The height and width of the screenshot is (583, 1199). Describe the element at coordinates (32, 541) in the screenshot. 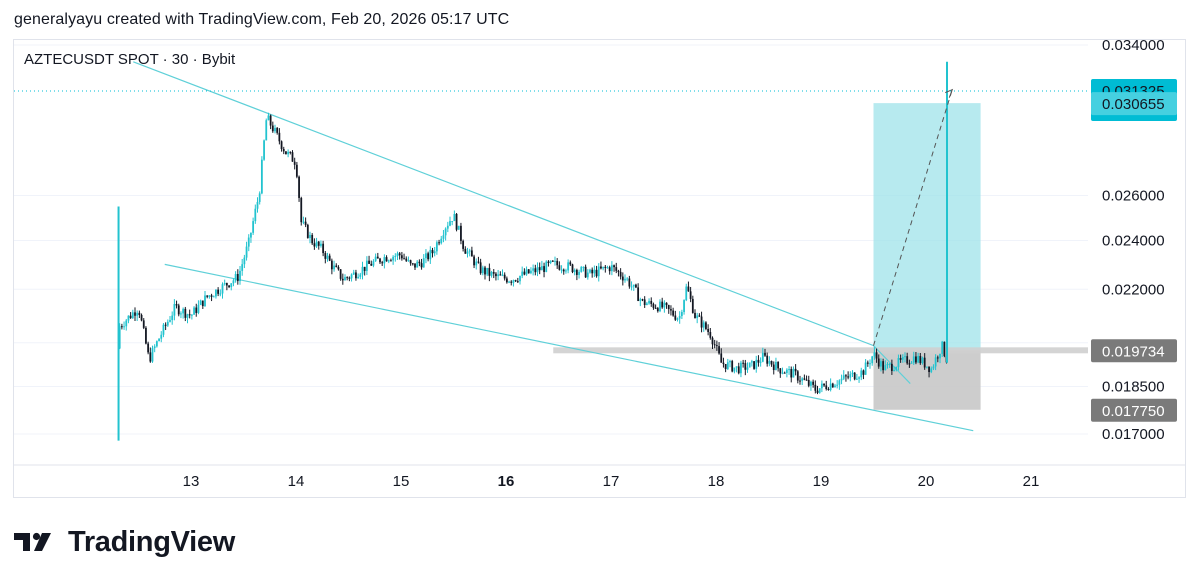

I see `tradingview-logo-icon` at that location.